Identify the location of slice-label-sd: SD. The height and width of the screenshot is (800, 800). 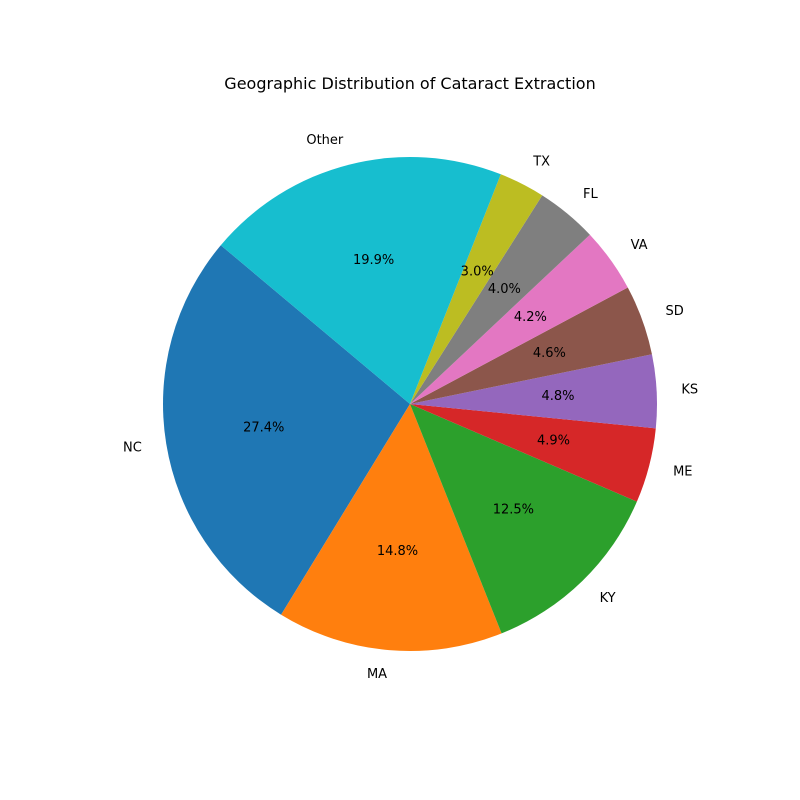
(675, 311).